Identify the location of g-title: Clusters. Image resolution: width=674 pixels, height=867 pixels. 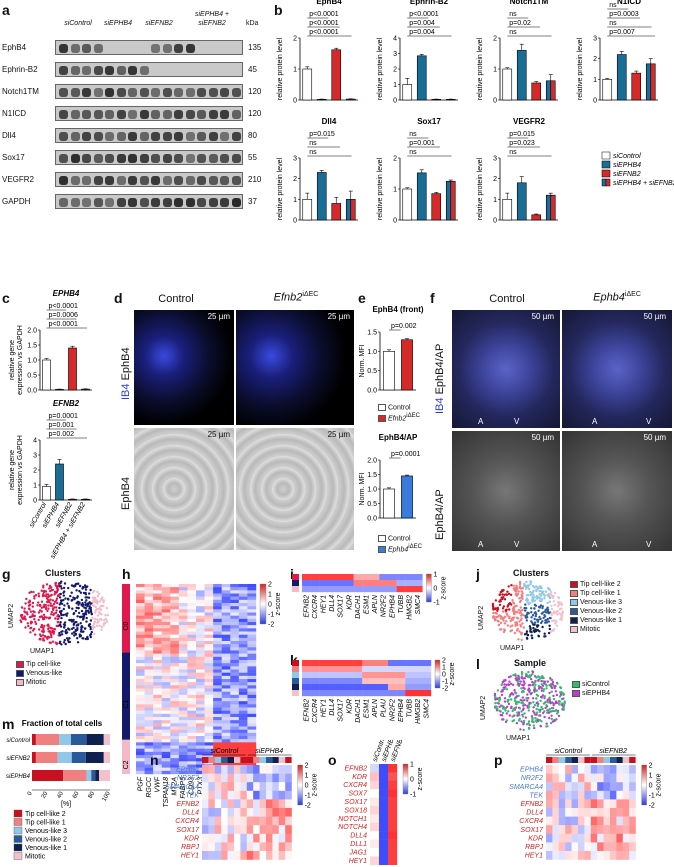
(62, 573).